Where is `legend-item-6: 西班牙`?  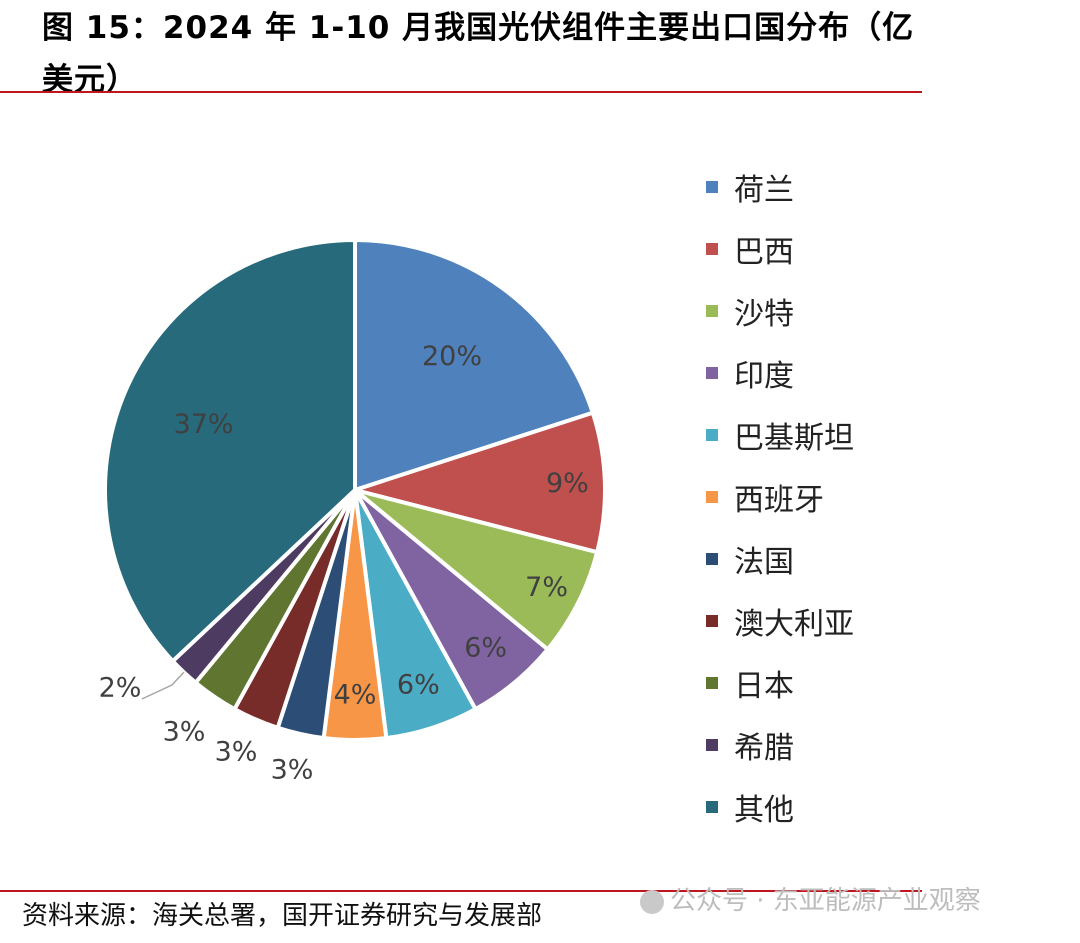
legend-item-6: 西班牙 is located at coordinates (826, 497).